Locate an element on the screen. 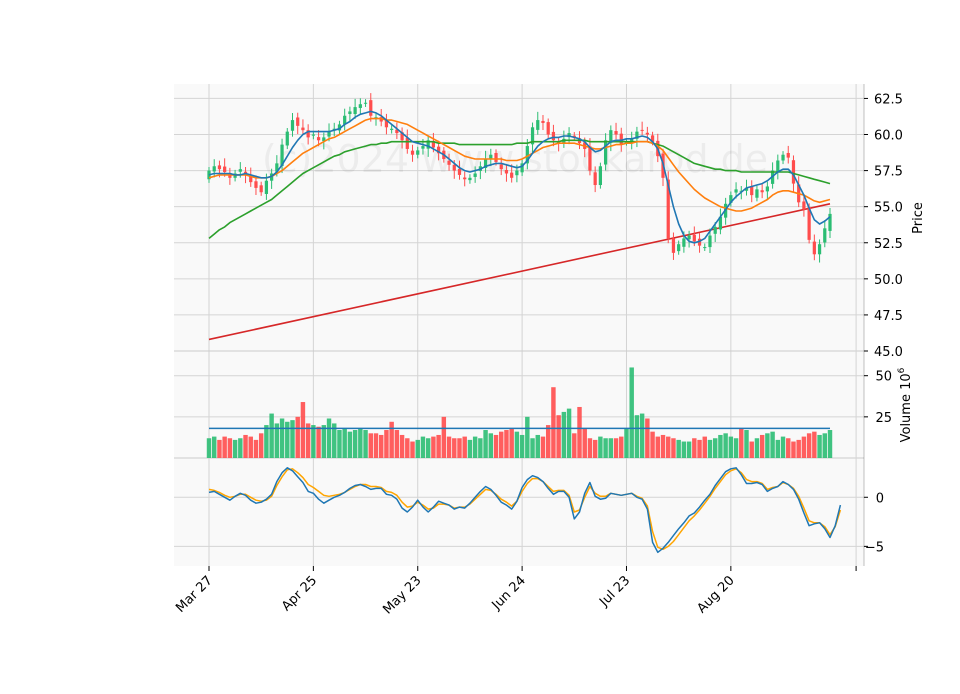 This screenshot has width=960, height=694. price-tick-label: 55.0 is located at coordinates (888, 208).